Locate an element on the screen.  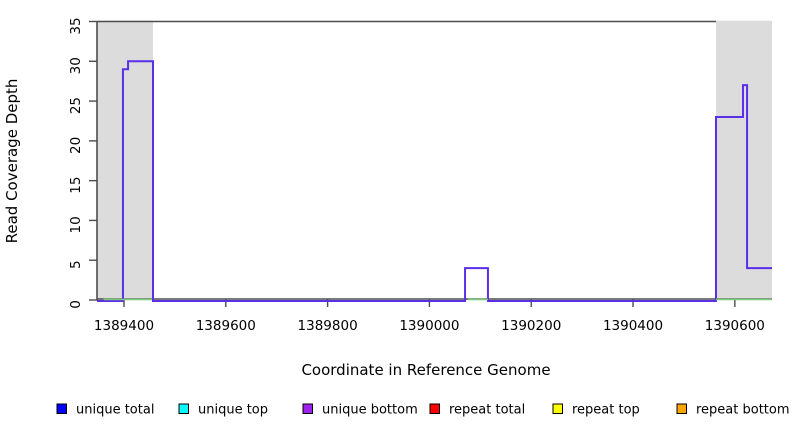
legend-label-unique-bottom: unique bottom is located at coordinates (370, 410).